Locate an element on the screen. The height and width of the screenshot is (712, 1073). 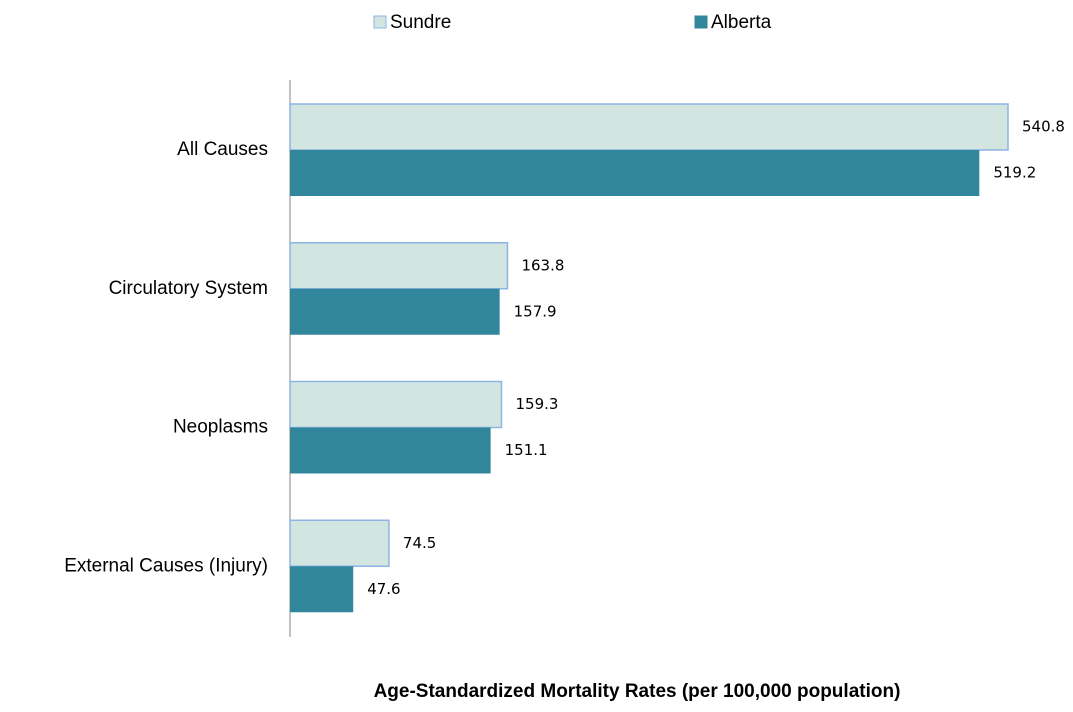
legend-label: Sundre is located at coordinates (420, 22).